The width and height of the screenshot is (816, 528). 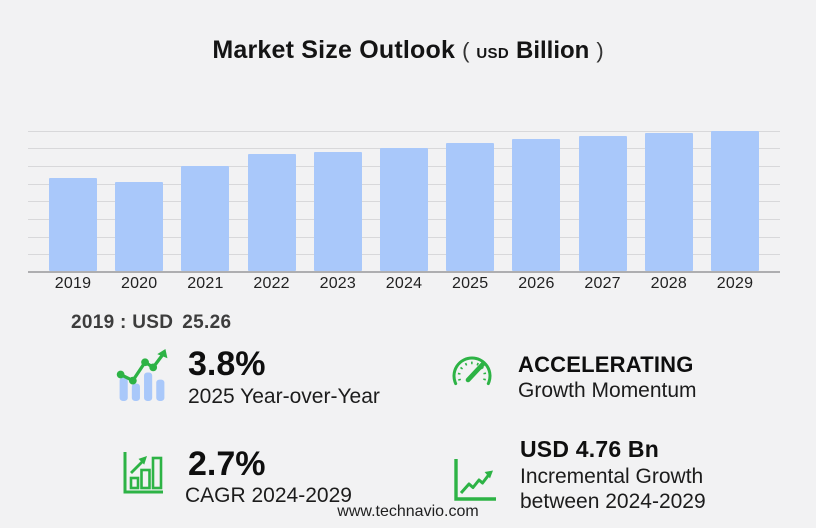 I want to click on x-axis-label-2020: 2020, so click(x=139, y=283).